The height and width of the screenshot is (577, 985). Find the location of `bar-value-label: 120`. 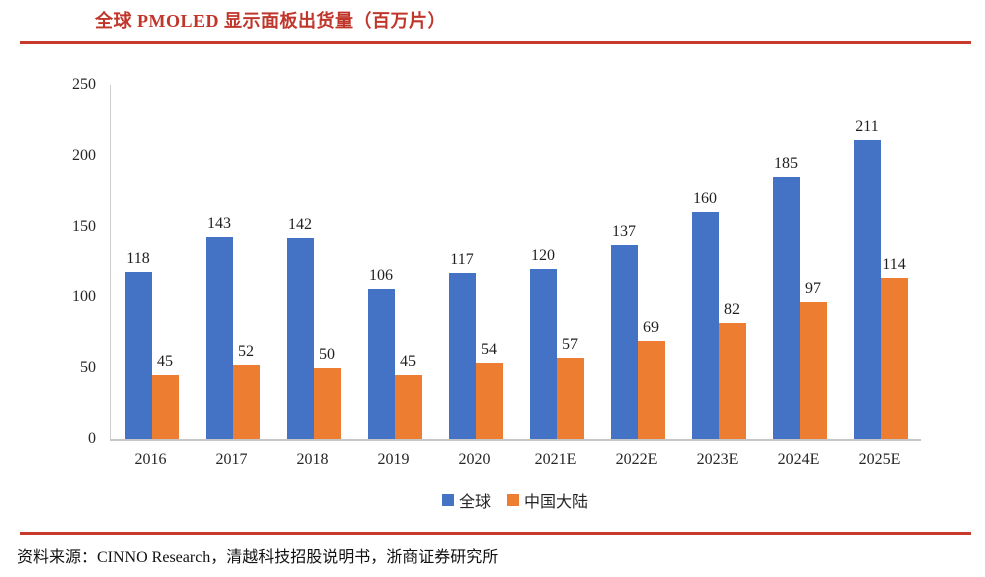

bar-value-label: 120 is located at coordinates (543, 255).